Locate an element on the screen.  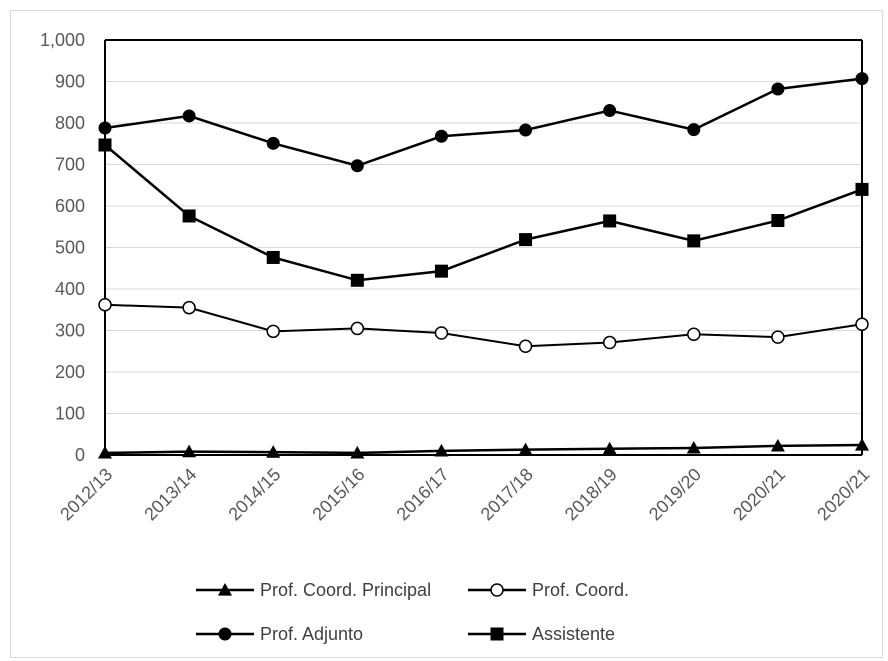
y-tick-label: 700 is located at coordinates (70, 165).